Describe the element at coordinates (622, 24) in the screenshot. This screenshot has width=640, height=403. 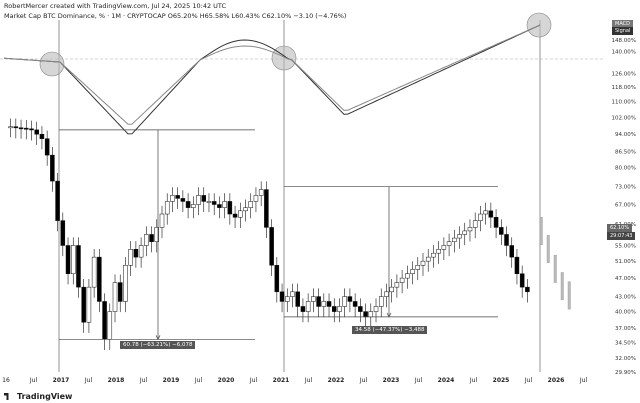
I see `legend-macd: MACD` at that location.